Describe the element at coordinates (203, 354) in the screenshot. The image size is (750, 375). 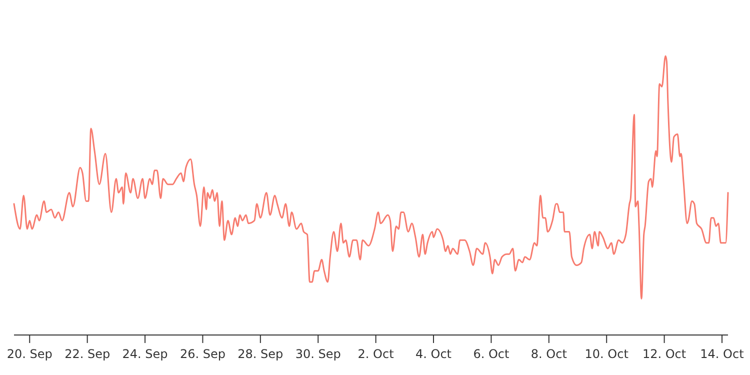
I see `x-tick-label: 26. Sep` at that location.